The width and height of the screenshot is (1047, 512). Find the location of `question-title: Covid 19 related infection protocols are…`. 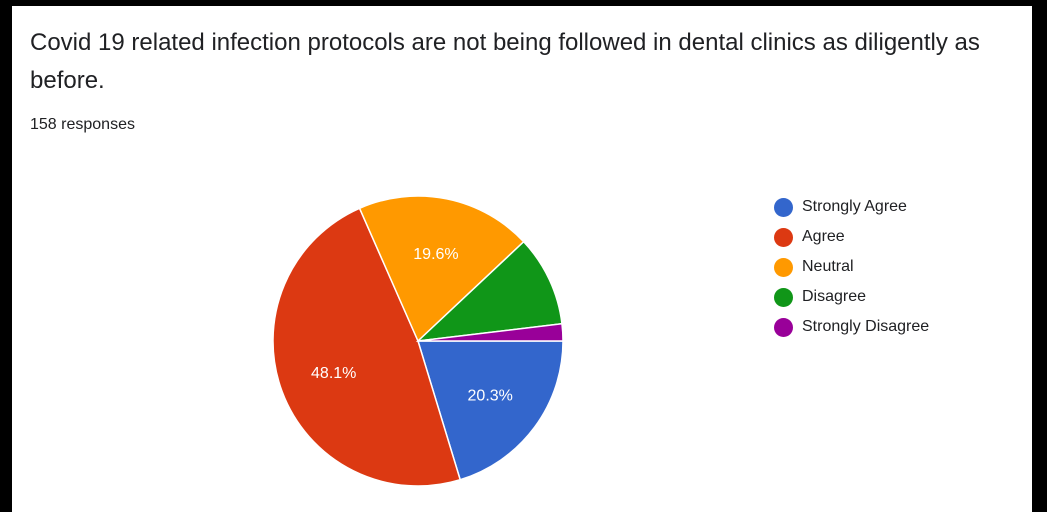

question-title: Covid 19 related infection protocols are… is located at coordinates (505, 61).